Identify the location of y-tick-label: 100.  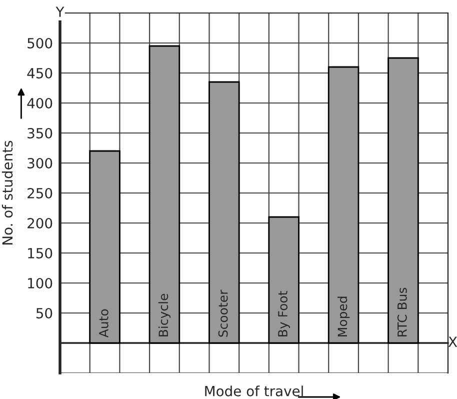
(40, 283).